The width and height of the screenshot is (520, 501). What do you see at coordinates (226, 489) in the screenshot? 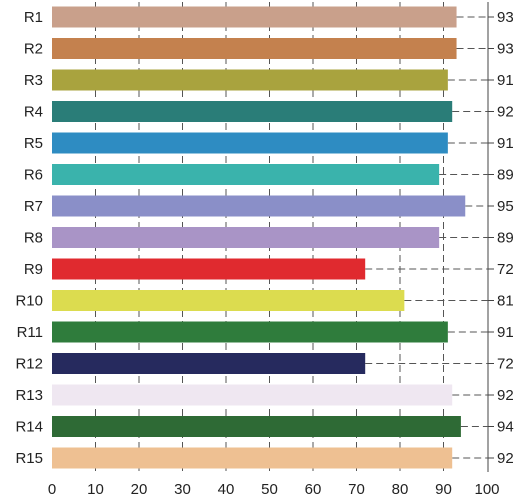
I see `x-tick-label: 40` at bounding box center [226, 489].